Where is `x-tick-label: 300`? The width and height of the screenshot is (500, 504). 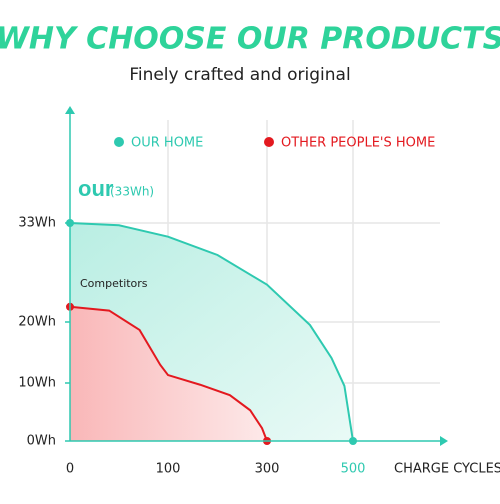 x-tick-label: 300 is located at coordinates (267, 469).